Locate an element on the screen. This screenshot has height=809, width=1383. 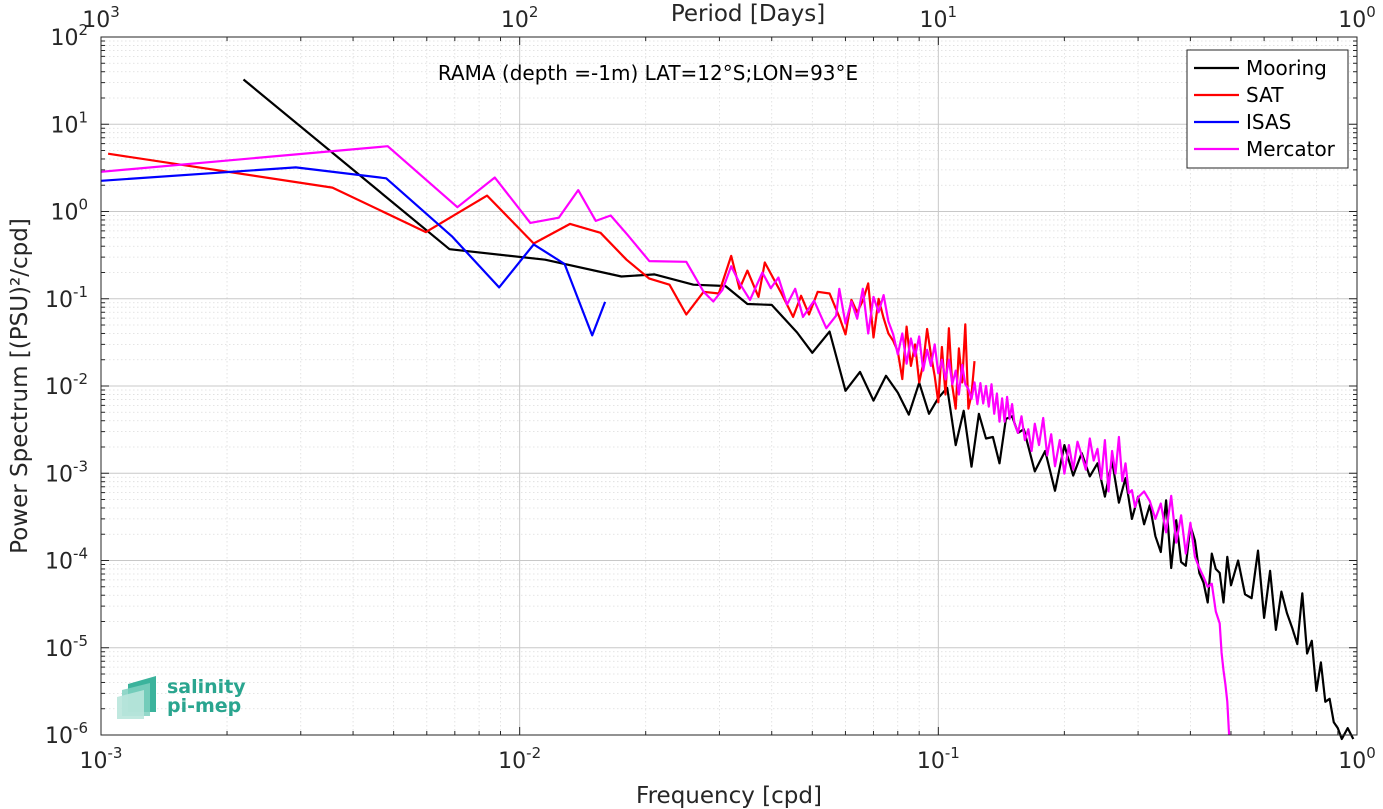
x-tick-label: 10⁻³ is located at coordinates (101, 759).